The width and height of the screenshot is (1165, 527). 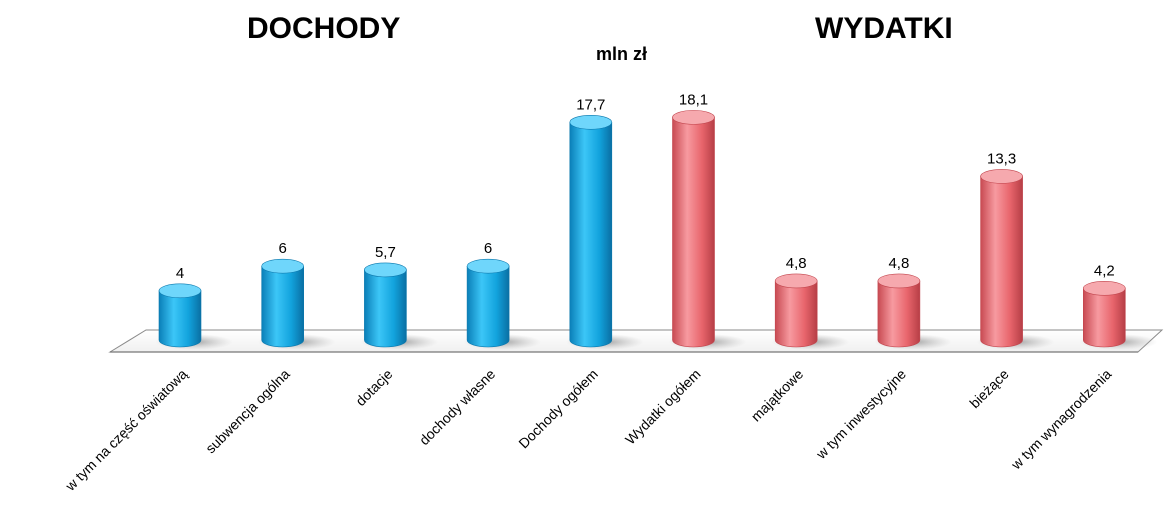 What do you see at coordinates (989, 389) in the screenshot?
I see `category-label-8: bieżące` at bounding box center [989, 389].